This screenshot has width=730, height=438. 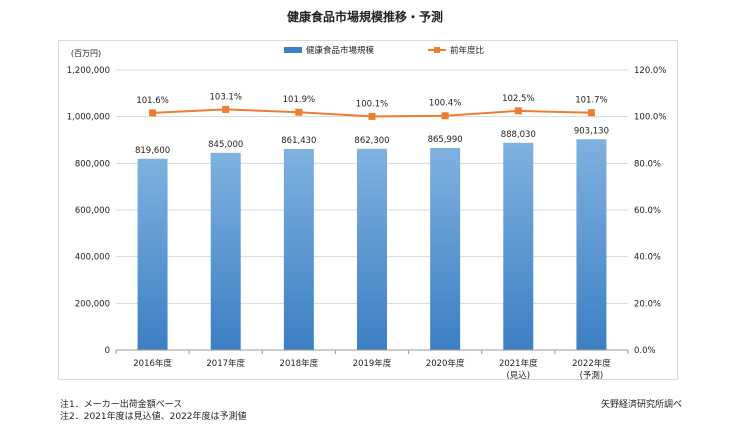 I want to click on line-value-label: 100.1%, so click(x=372, y=104).